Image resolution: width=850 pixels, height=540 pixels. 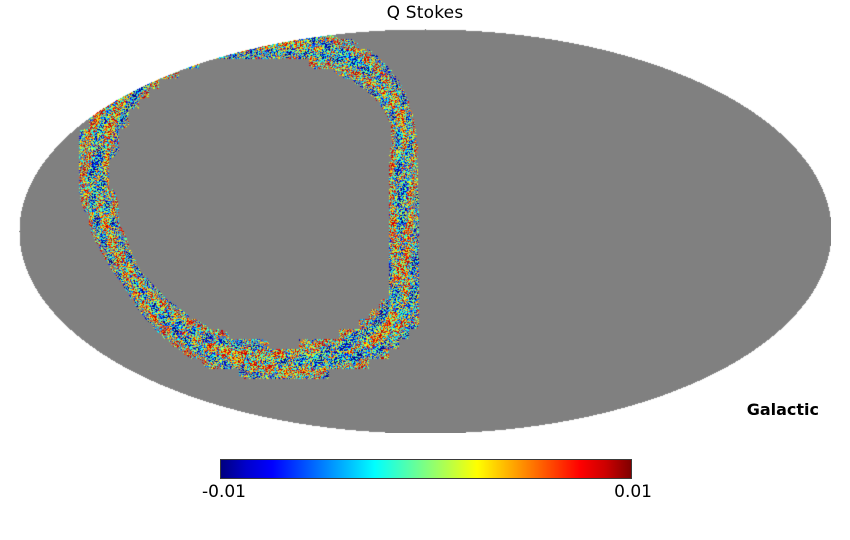 I want to click on colorbar-gradient, so click(x=426, y=469).